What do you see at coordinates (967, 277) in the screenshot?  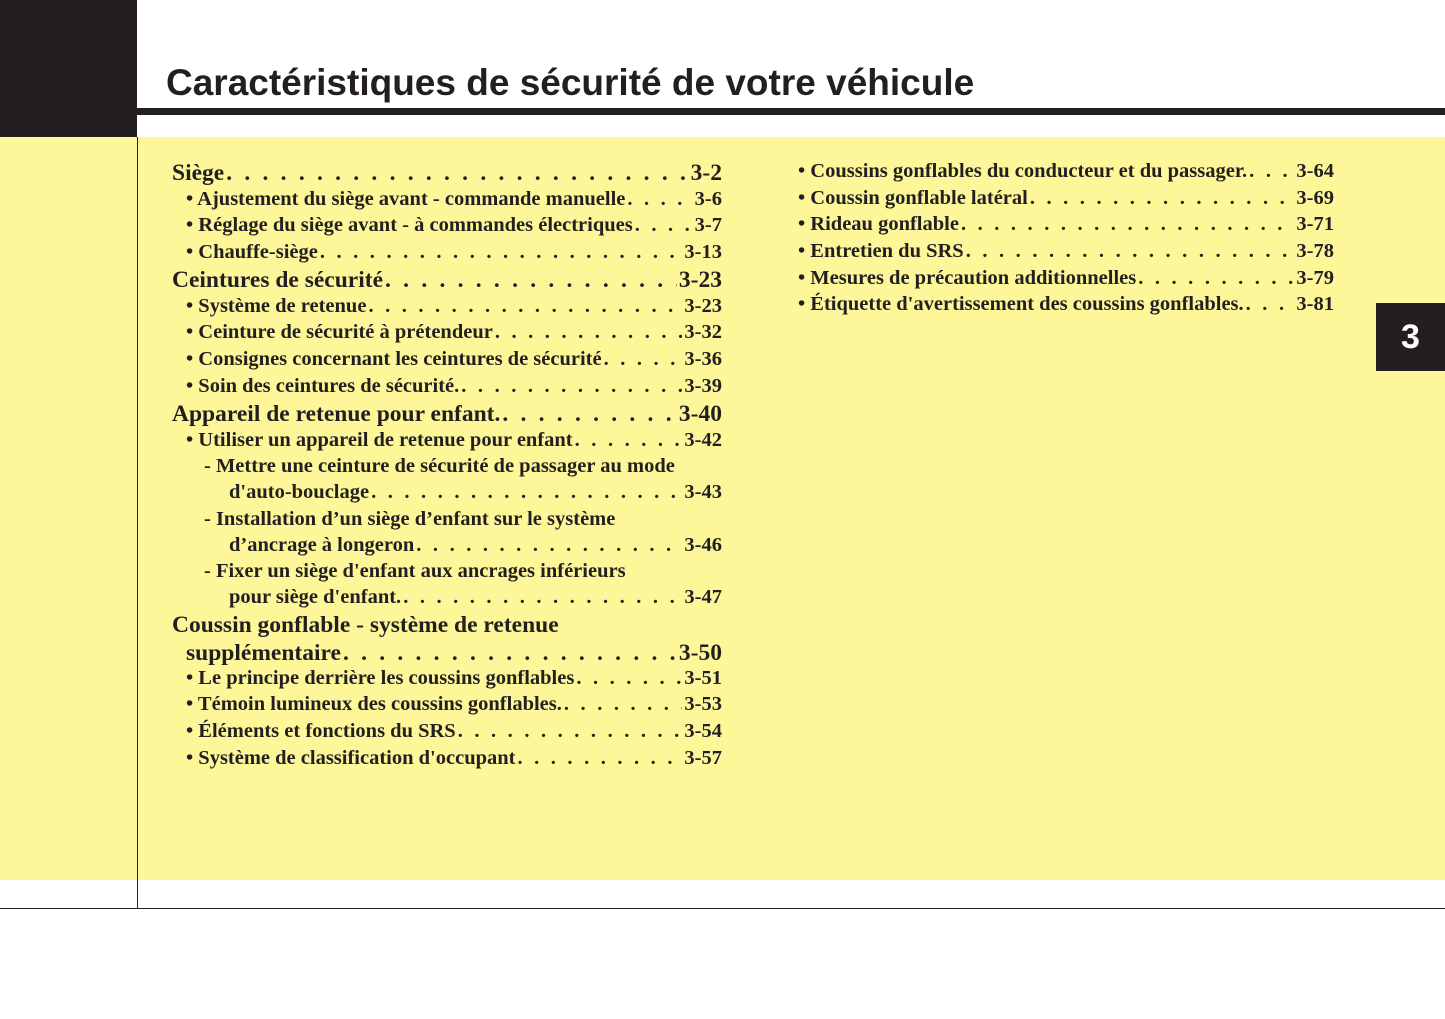 I see `toc-entry-title: • Mesures de précaution additionnelles` at bounding box center [967, 277].